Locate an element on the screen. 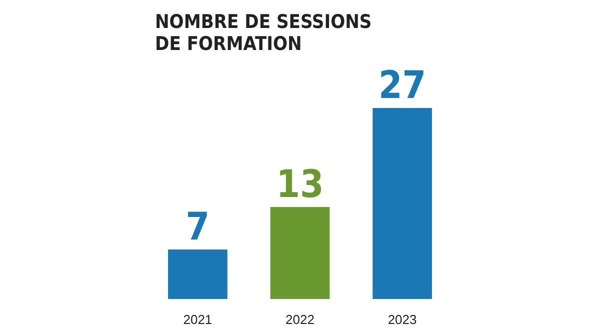 This screenshot has height=331, width=600. chart-title: NOMBRE DE SESSIONS DE FORMATION is located at coordinates (263, 33).